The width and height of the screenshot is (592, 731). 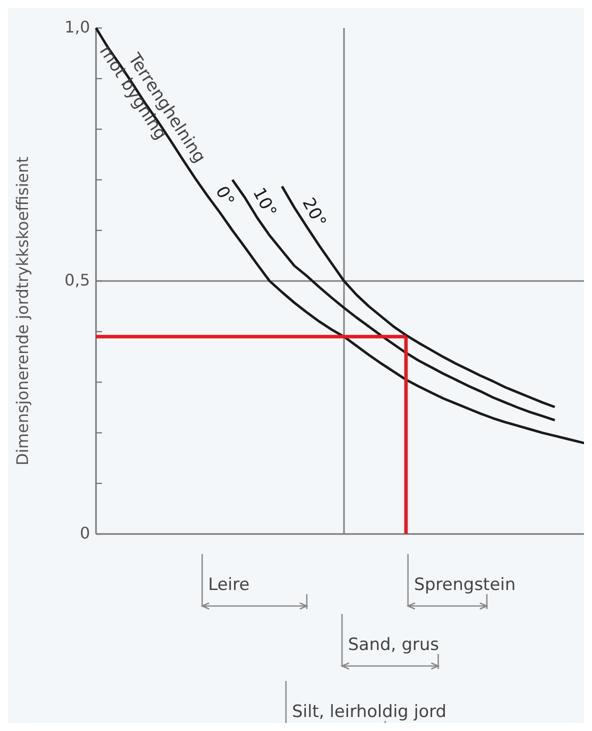 I want to click on y-axis-title: Dimensjonerende jordtrykkskoeffisient, so click(x=22, y=311).